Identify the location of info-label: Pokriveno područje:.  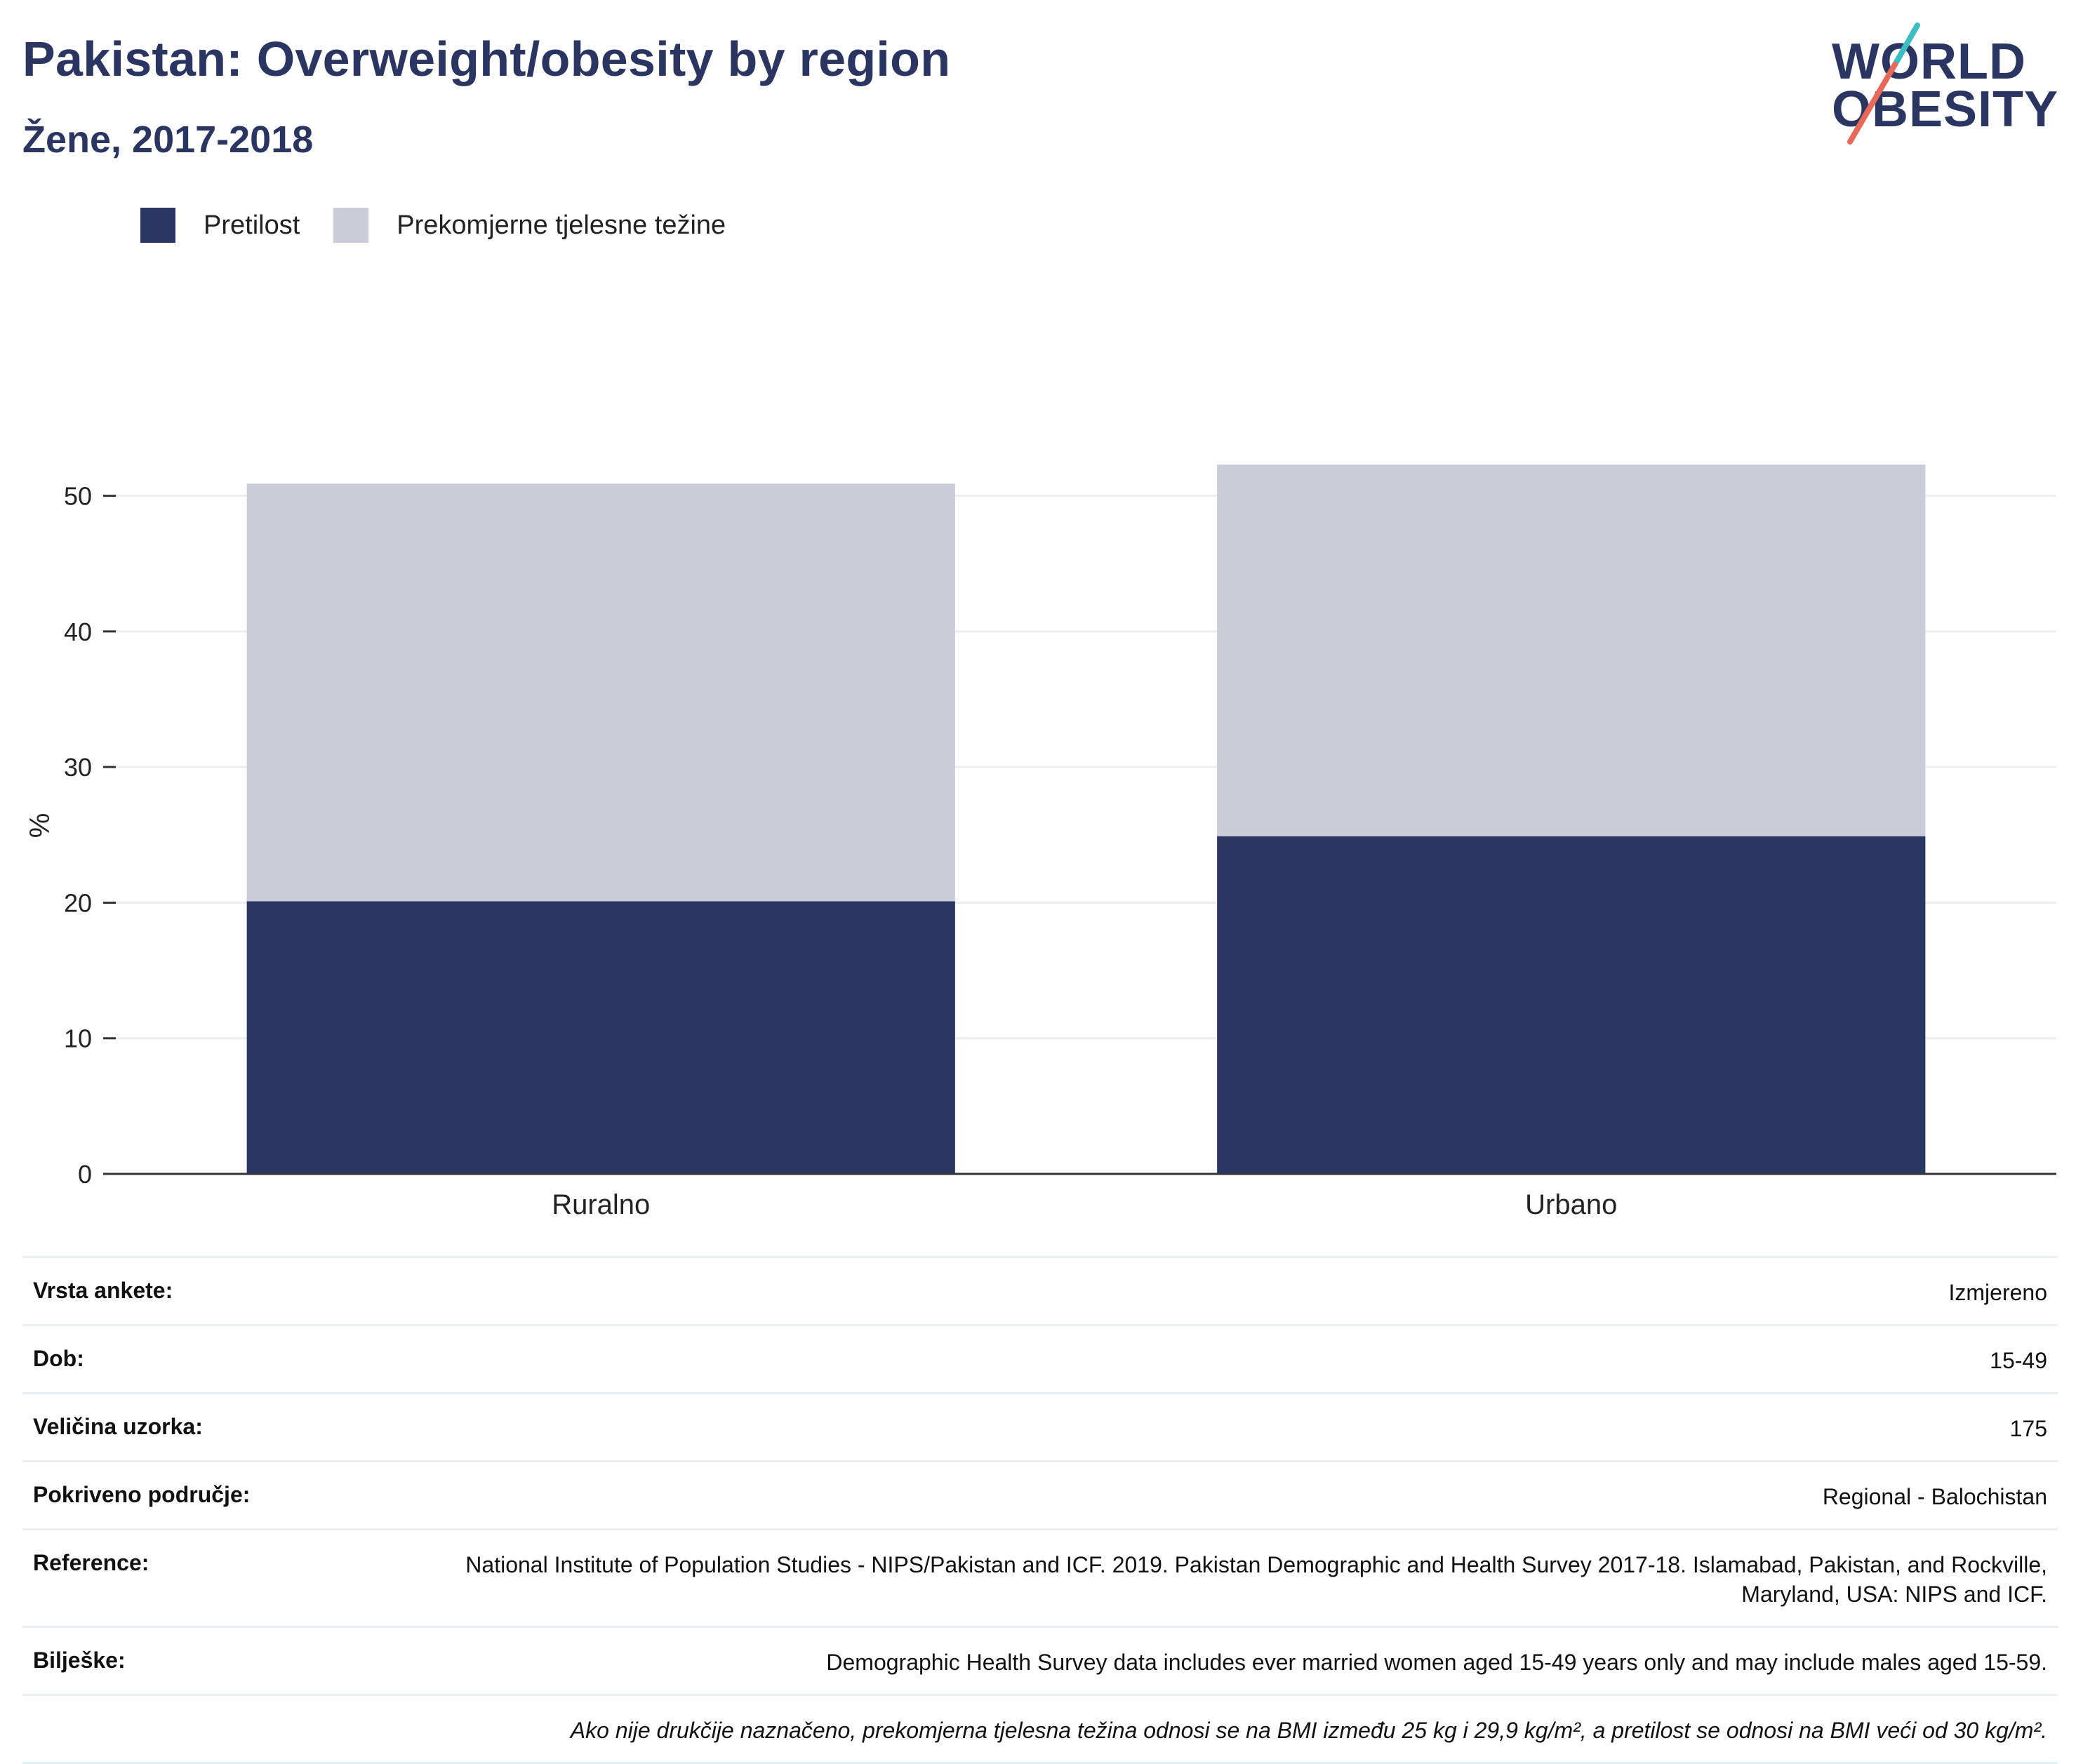
(142, 1494).